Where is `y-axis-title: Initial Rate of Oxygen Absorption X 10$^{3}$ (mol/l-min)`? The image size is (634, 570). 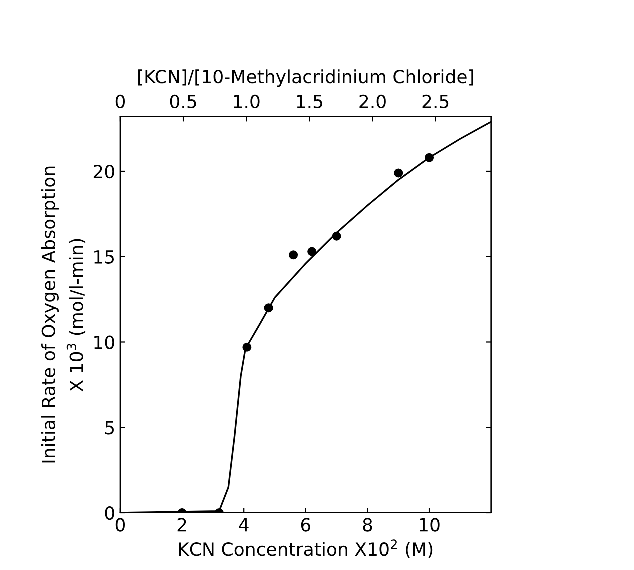
y-axis-title: Initial Rate of Oxygen Absorption X 10$^{3}$ (mol/l-min) is located at coordinates (64, 314).